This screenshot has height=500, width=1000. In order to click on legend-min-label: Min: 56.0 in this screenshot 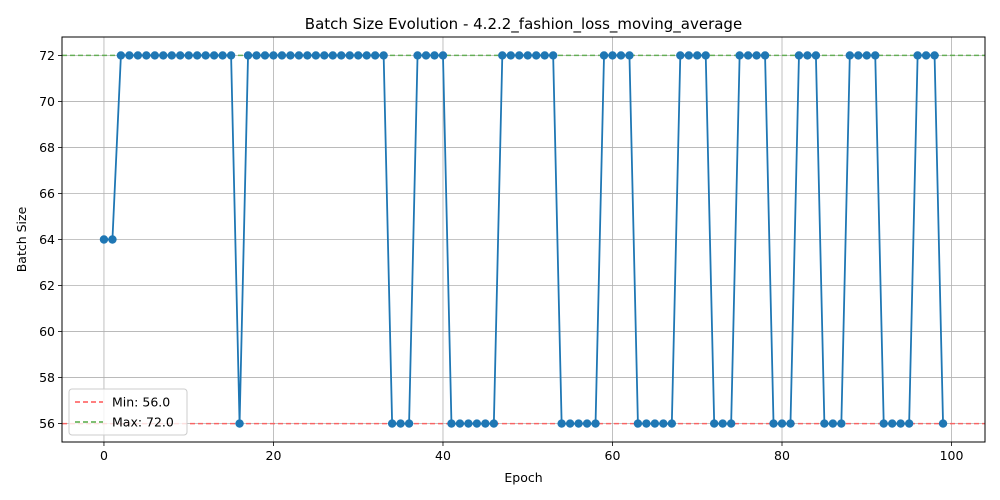, I will do `click(141, 402)`.